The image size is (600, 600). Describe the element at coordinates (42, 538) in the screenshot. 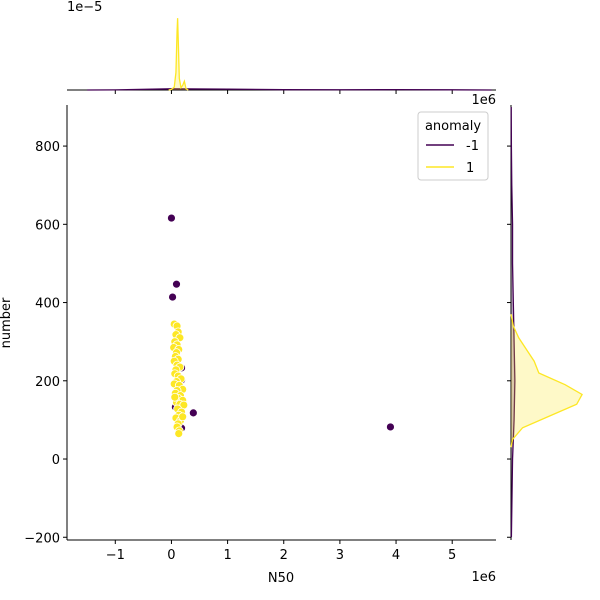

I see `y-tick-label: −200` at that location.